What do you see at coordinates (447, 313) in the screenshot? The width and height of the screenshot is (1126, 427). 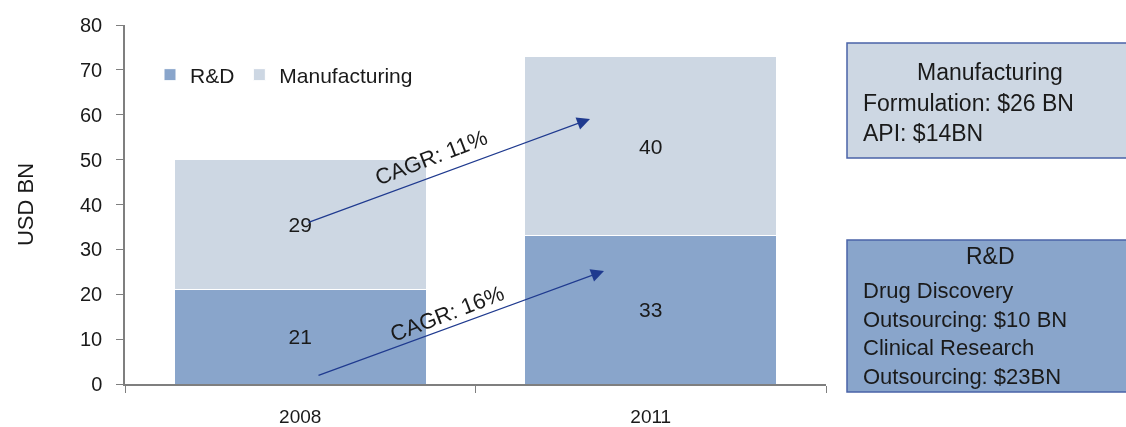 I see `annotation: CAGR: 16%` at bounding box center [447, 313].